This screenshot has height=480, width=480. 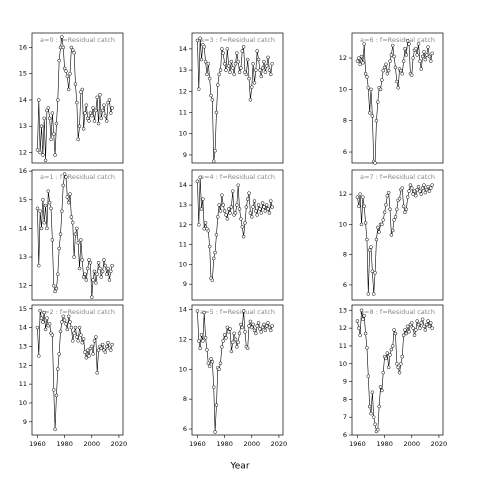 I want to click on y-tick-label: 15, so click(x=23, y=74).